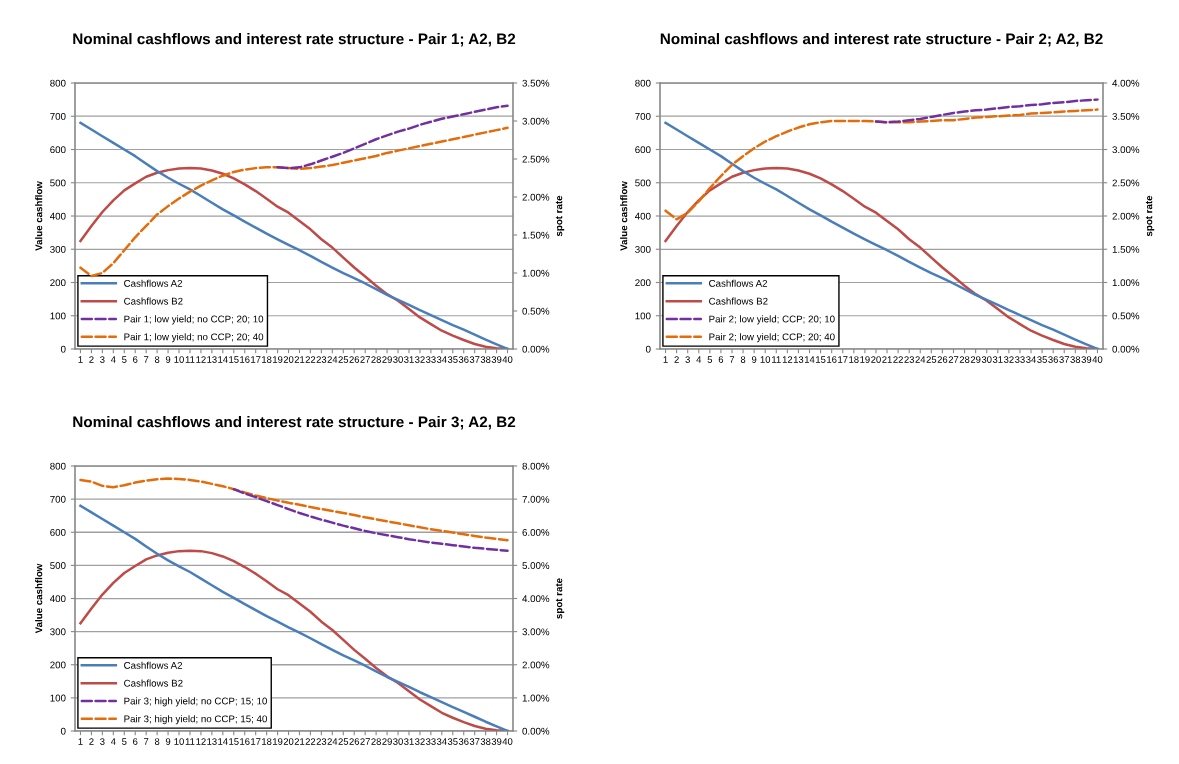  I want to click on x-tick-label: 2, so click(676, 359).